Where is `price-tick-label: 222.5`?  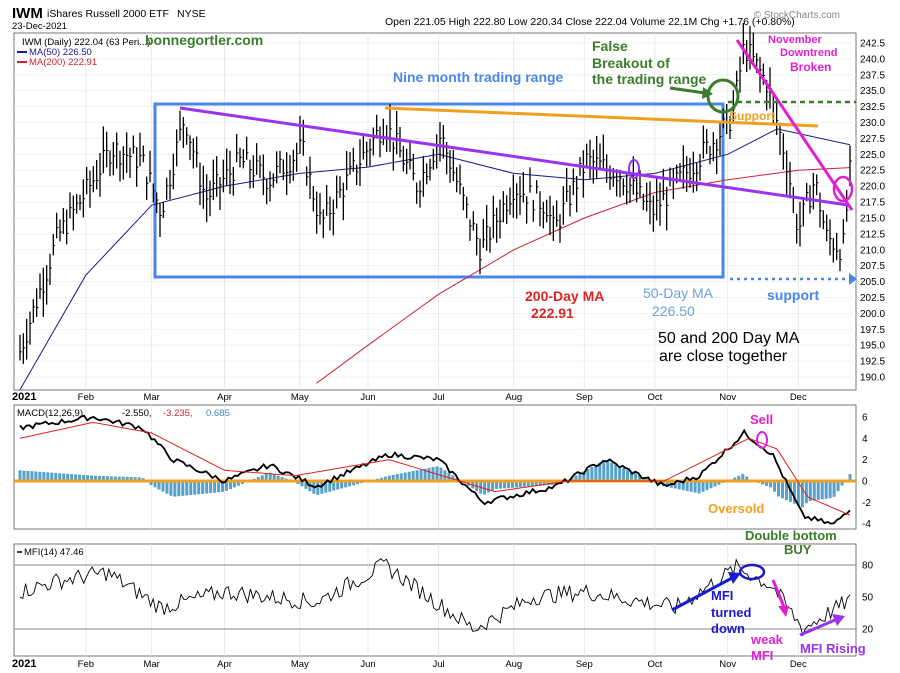
price-tick-label: 222.5 is located at coordinates (872, 171).